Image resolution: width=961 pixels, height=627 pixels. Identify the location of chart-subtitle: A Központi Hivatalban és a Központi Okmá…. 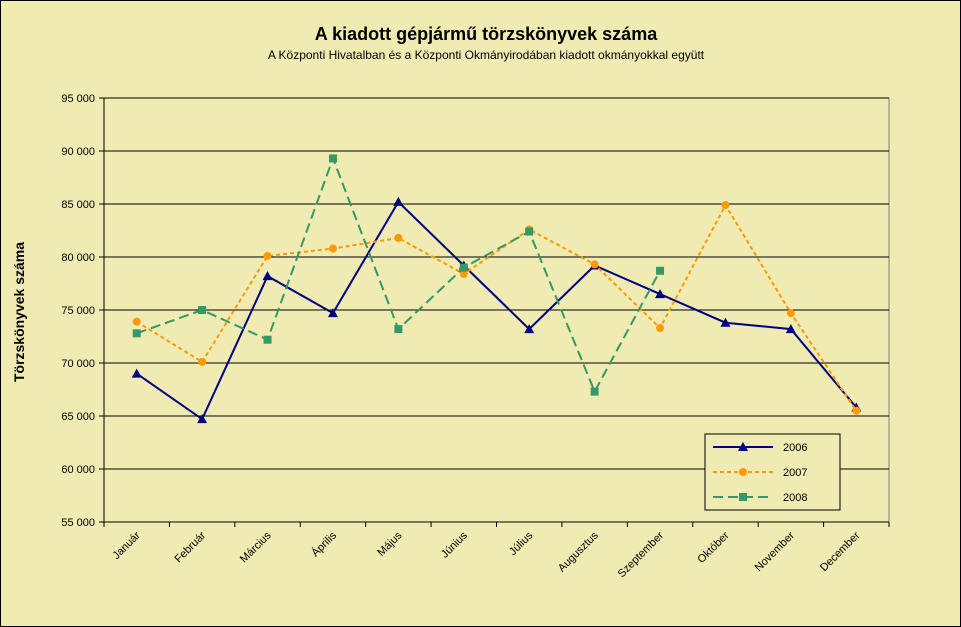
(486, 55).